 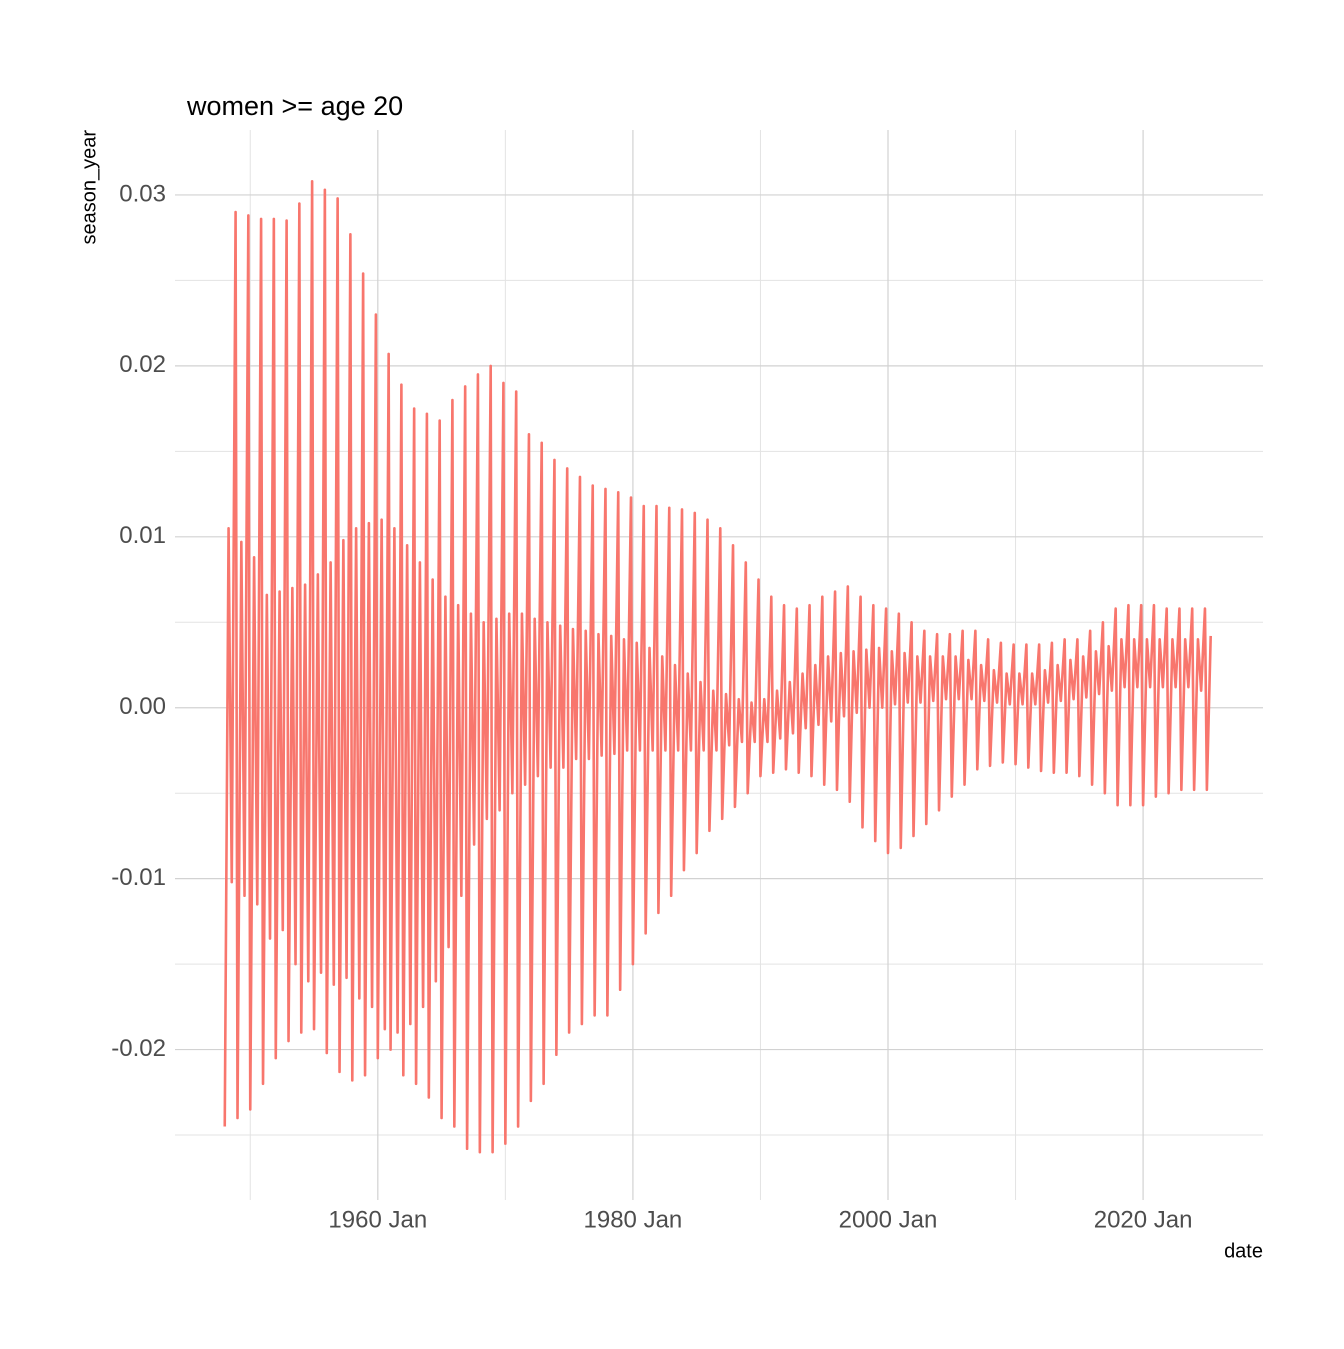 What do you see at coordinates (1243, 1251) in the screenshot?
I see `x-axis-label: date` at bounding box center [1243, 1251].